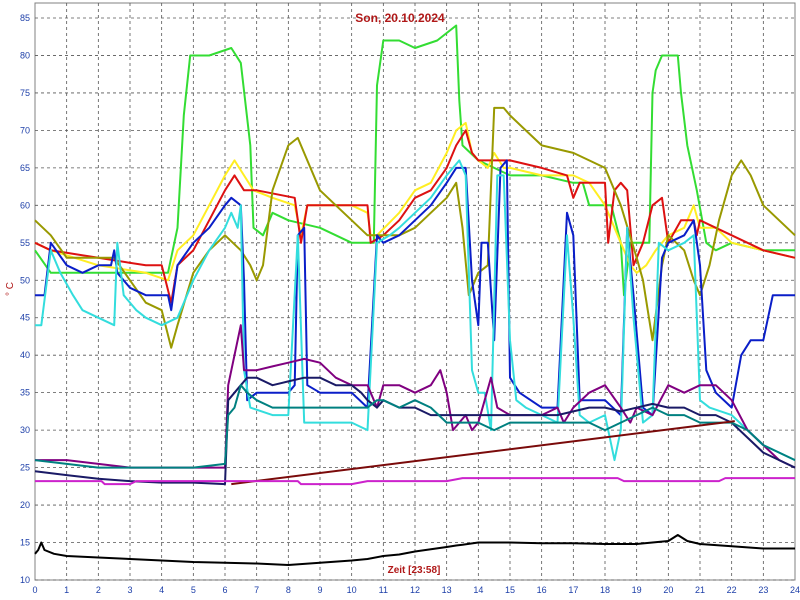  Describe the element at coordinates (25, 18) in the screenshot. I see `y-tick-label: 85` at that location.